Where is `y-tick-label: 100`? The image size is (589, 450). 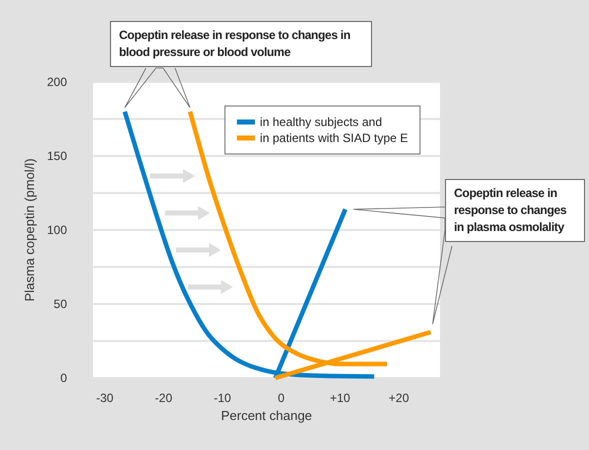
y-tick-label: 100 is located at coordinates (57, 230).